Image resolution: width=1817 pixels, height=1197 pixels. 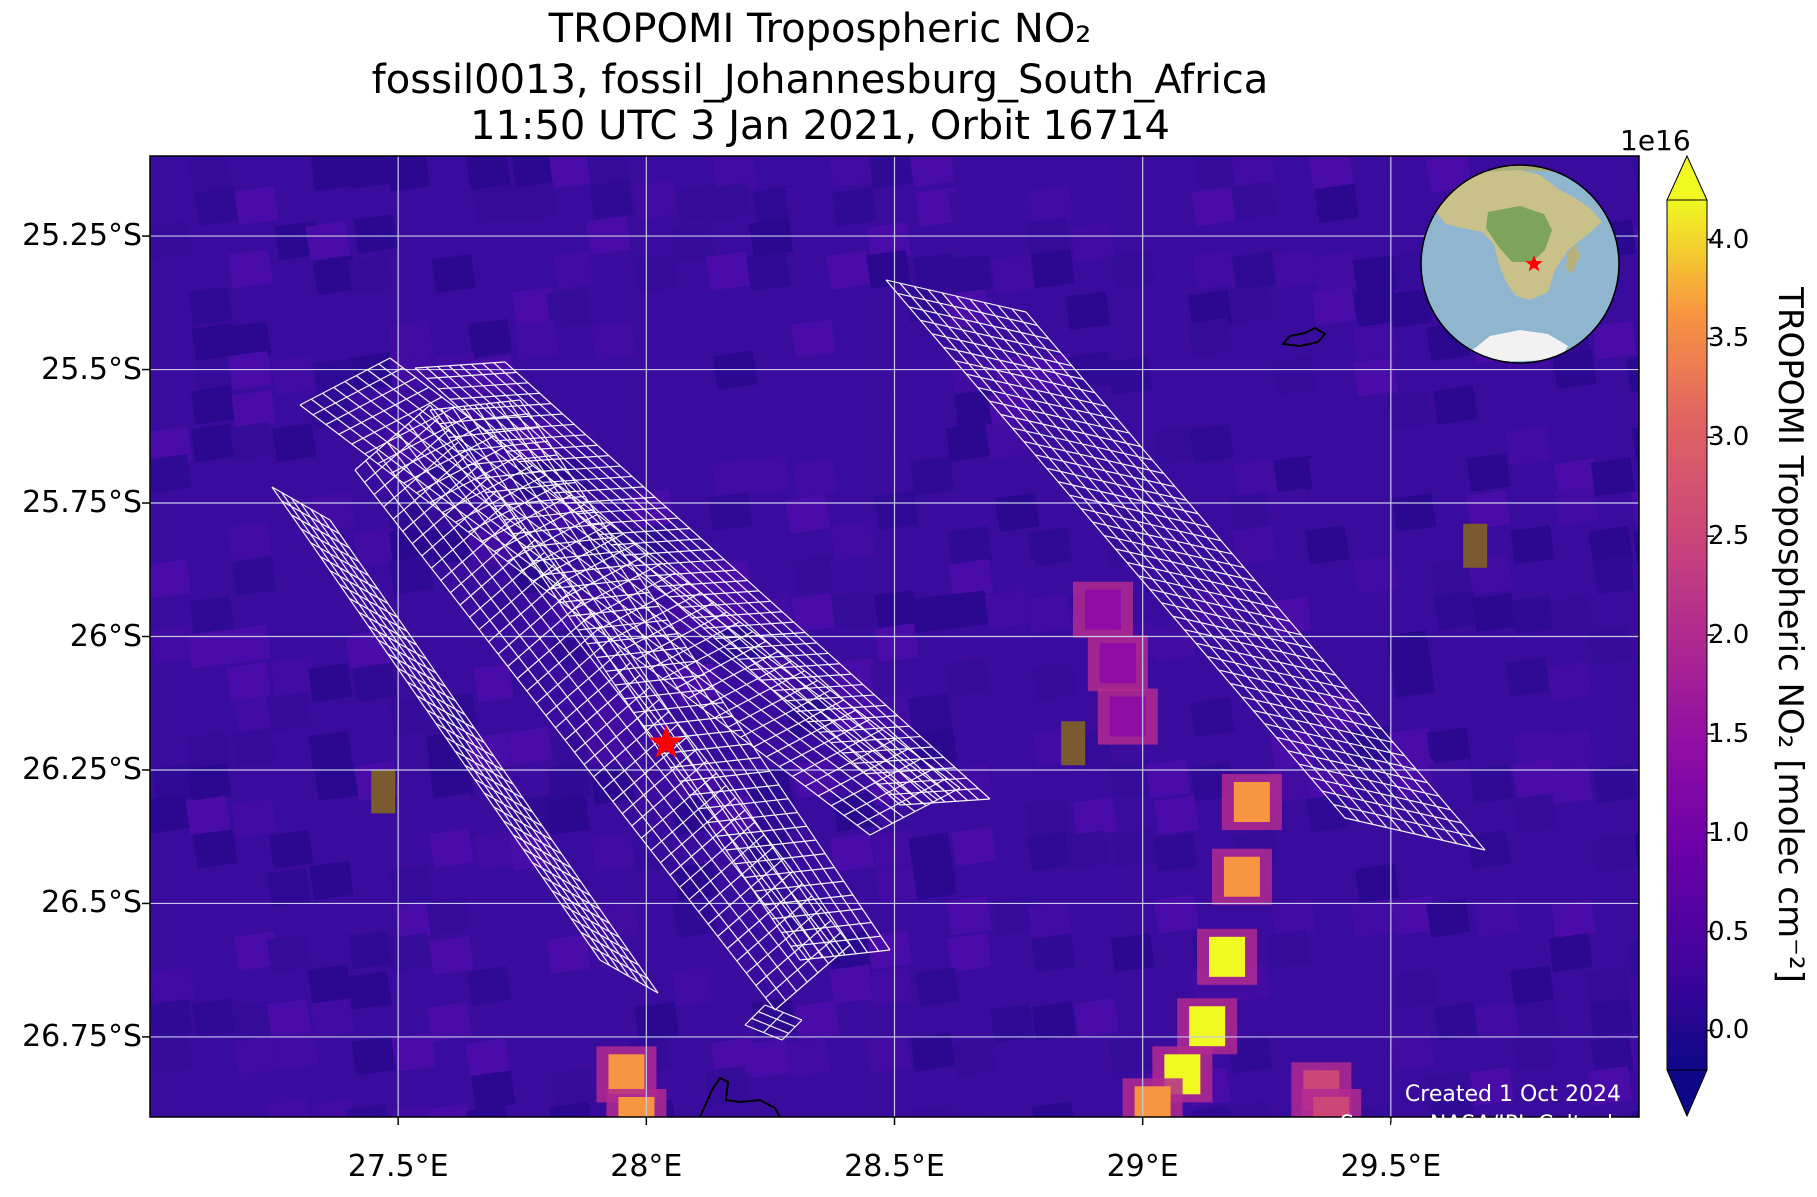 What do you see at coordinates (1729, 733) in the screenshot?
I see `colorbar-tick-label: 1.5` at bounding box center [1729, 733].